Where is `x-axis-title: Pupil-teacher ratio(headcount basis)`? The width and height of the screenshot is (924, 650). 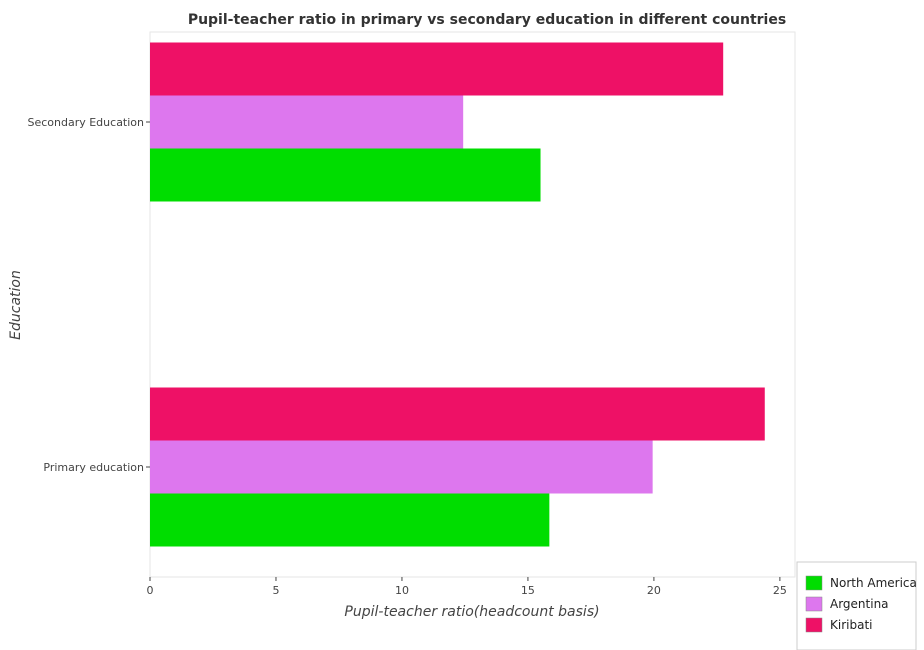 x-axis-title: Pupil-teacher ratio(headcount basis) is located at coordinates (471, 612).